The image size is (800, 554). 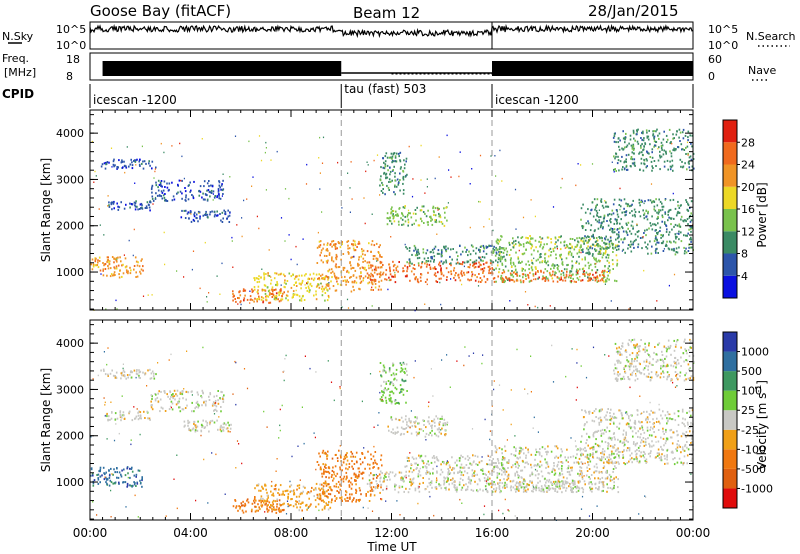 What do you see at coordinates (69, 76) in the screenshot?
I see `freq-tick-low: 8` at bounding box center [69, 76].